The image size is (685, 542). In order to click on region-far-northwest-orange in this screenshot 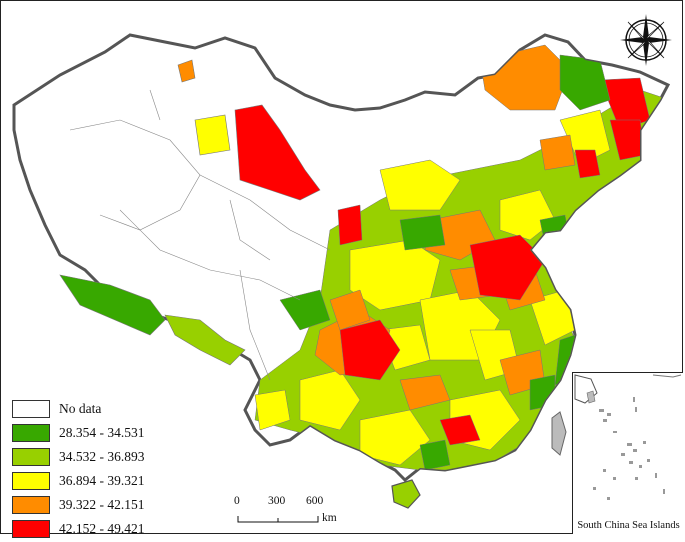, I will do `click(186, 71)`.